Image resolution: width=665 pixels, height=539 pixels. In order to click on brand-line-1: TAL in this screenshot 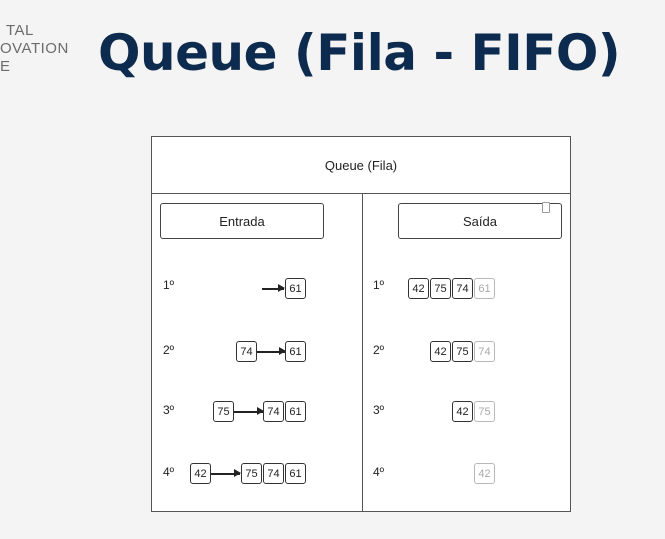, I will do `click(20, 30)`.